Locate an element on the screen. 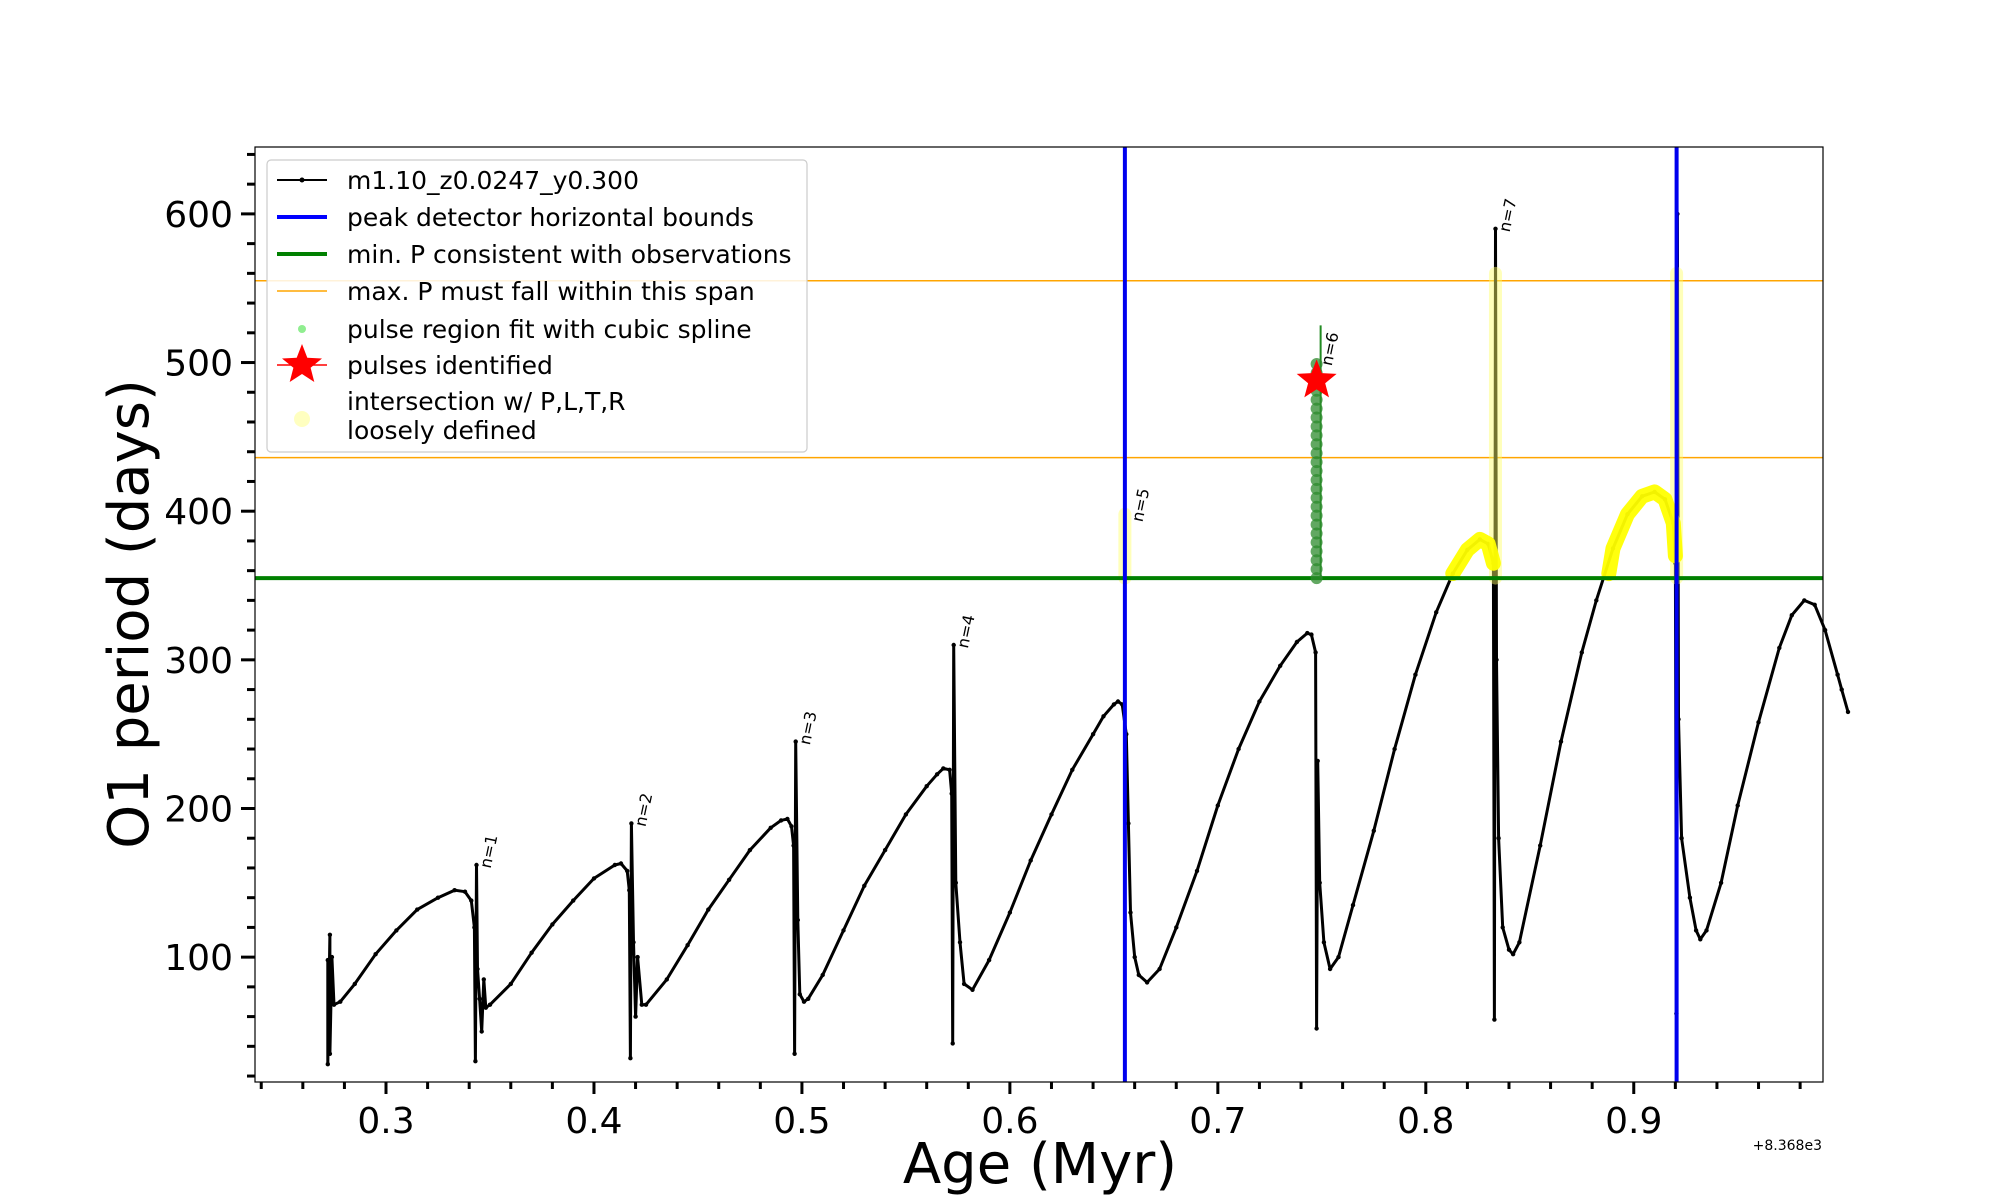 Image resolution: width=2000 pixels, height=1200 pixels. y-tick-label: 300 is located at coordinates (198, 661).